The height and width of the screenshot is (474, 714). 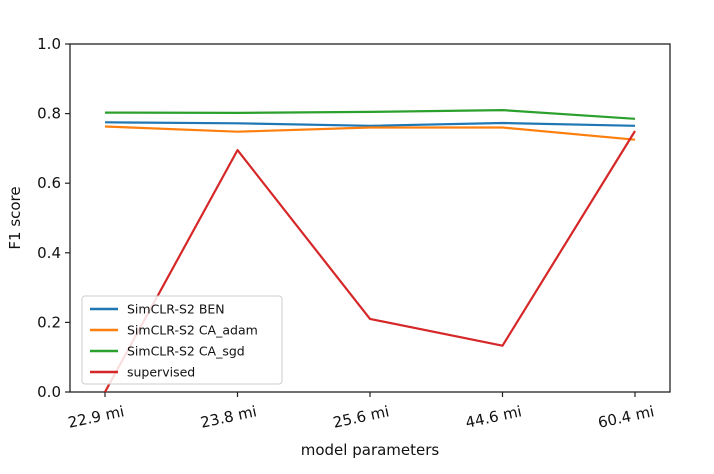 I want to click on legend-label: supervised, so click(x=161, y=372).